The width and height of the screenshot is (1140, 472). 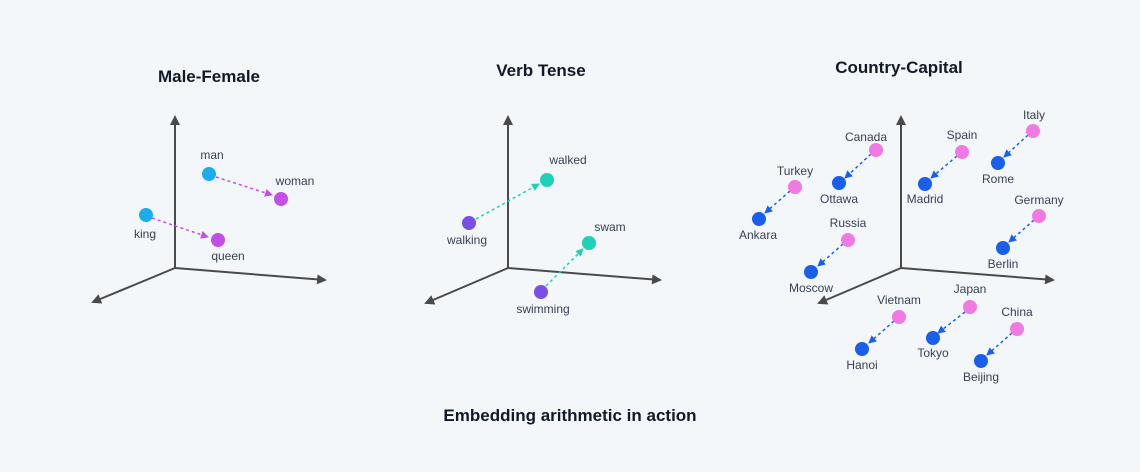 I want to click on swimming-to-swam-arrow, so click(x=564, y=267).